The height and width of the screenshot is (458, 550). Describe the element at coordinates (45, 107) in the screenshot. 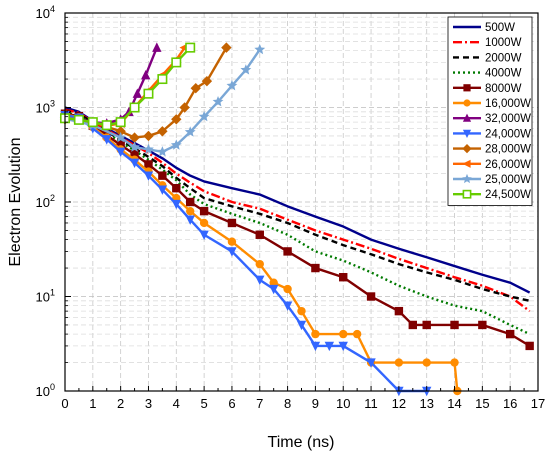

I see `y-tick-label: 10³` at that location.